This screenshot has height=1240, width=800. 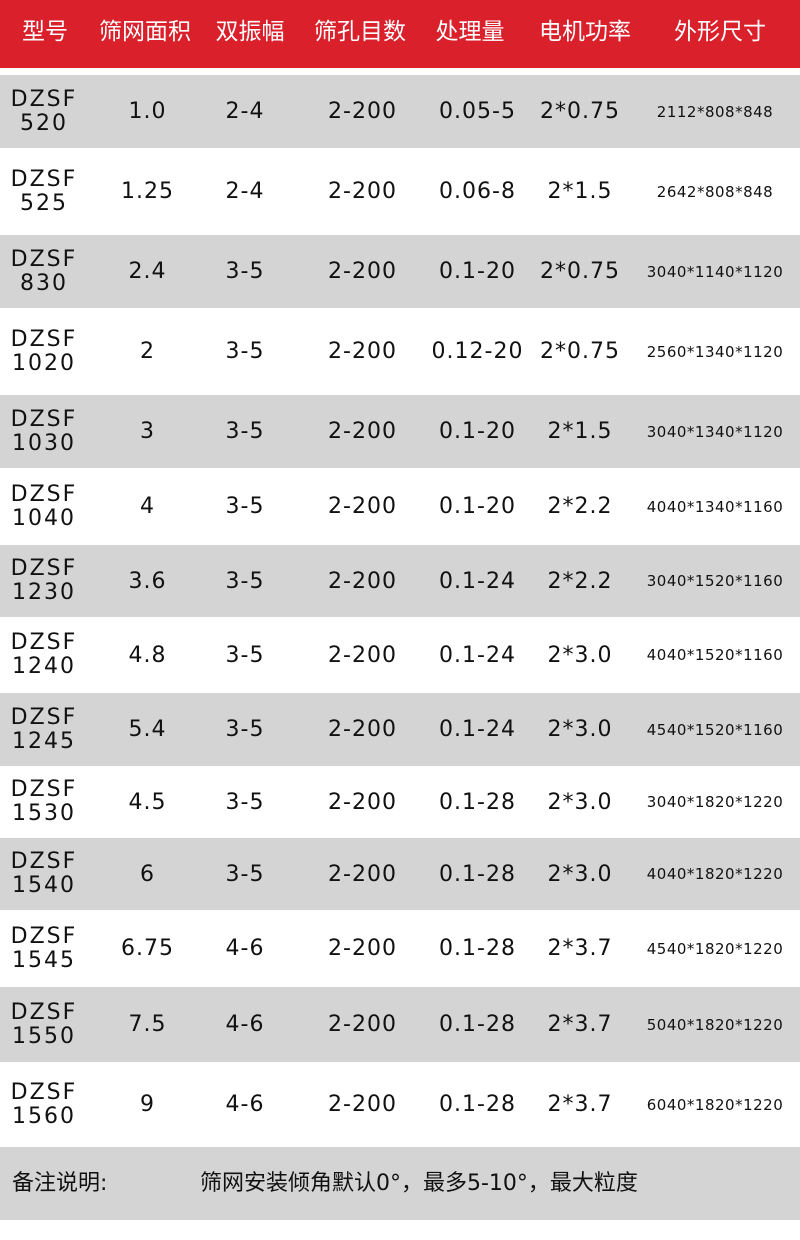 I want to click on model-text: 1020, so click(x=44, y=363).